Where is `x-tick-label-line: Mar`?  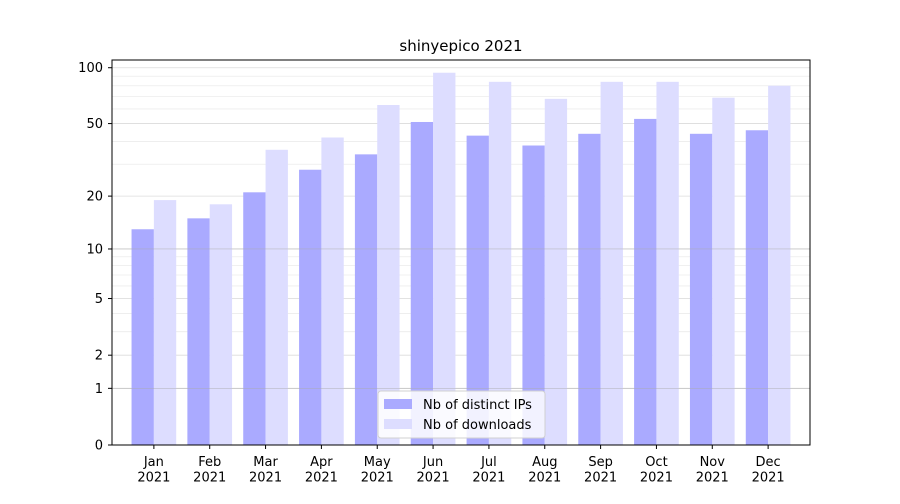
x-tick-label-line: Mar is located at coordinates (265, 462).